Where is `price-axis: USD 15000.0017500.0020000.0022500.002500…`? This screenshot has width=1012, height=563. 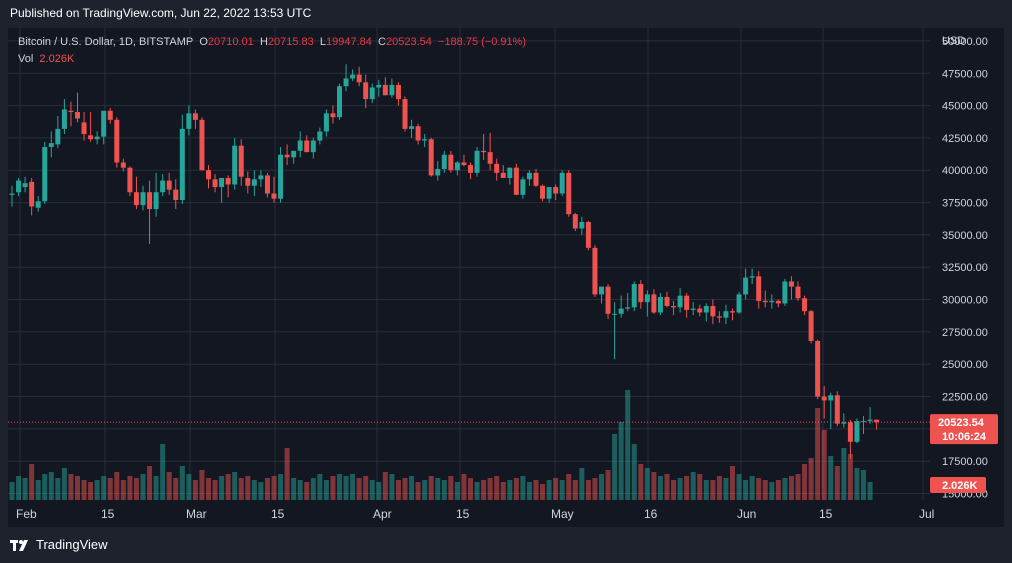
price-axis: USD 15000.0017500.0020000.0022500.002500… is located at coordinates (967, 264).